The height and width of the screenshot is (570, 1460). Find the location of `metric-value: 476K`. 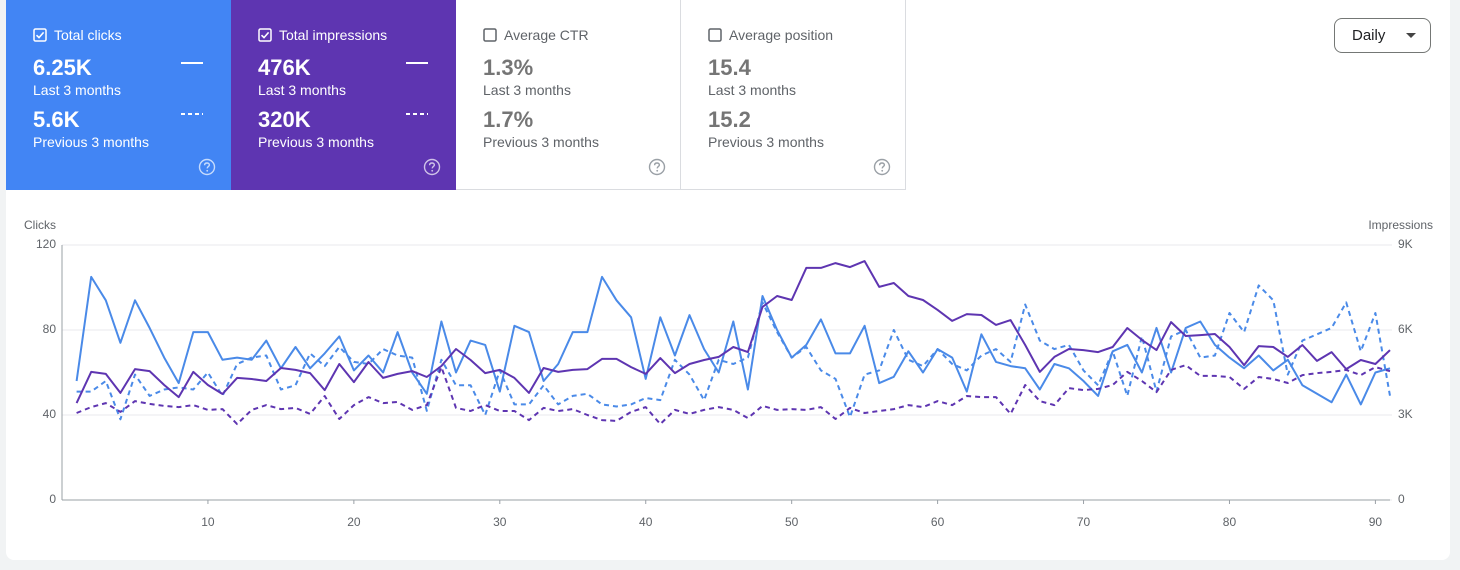

metric-value: 476K is located at coordinates (284, 67).